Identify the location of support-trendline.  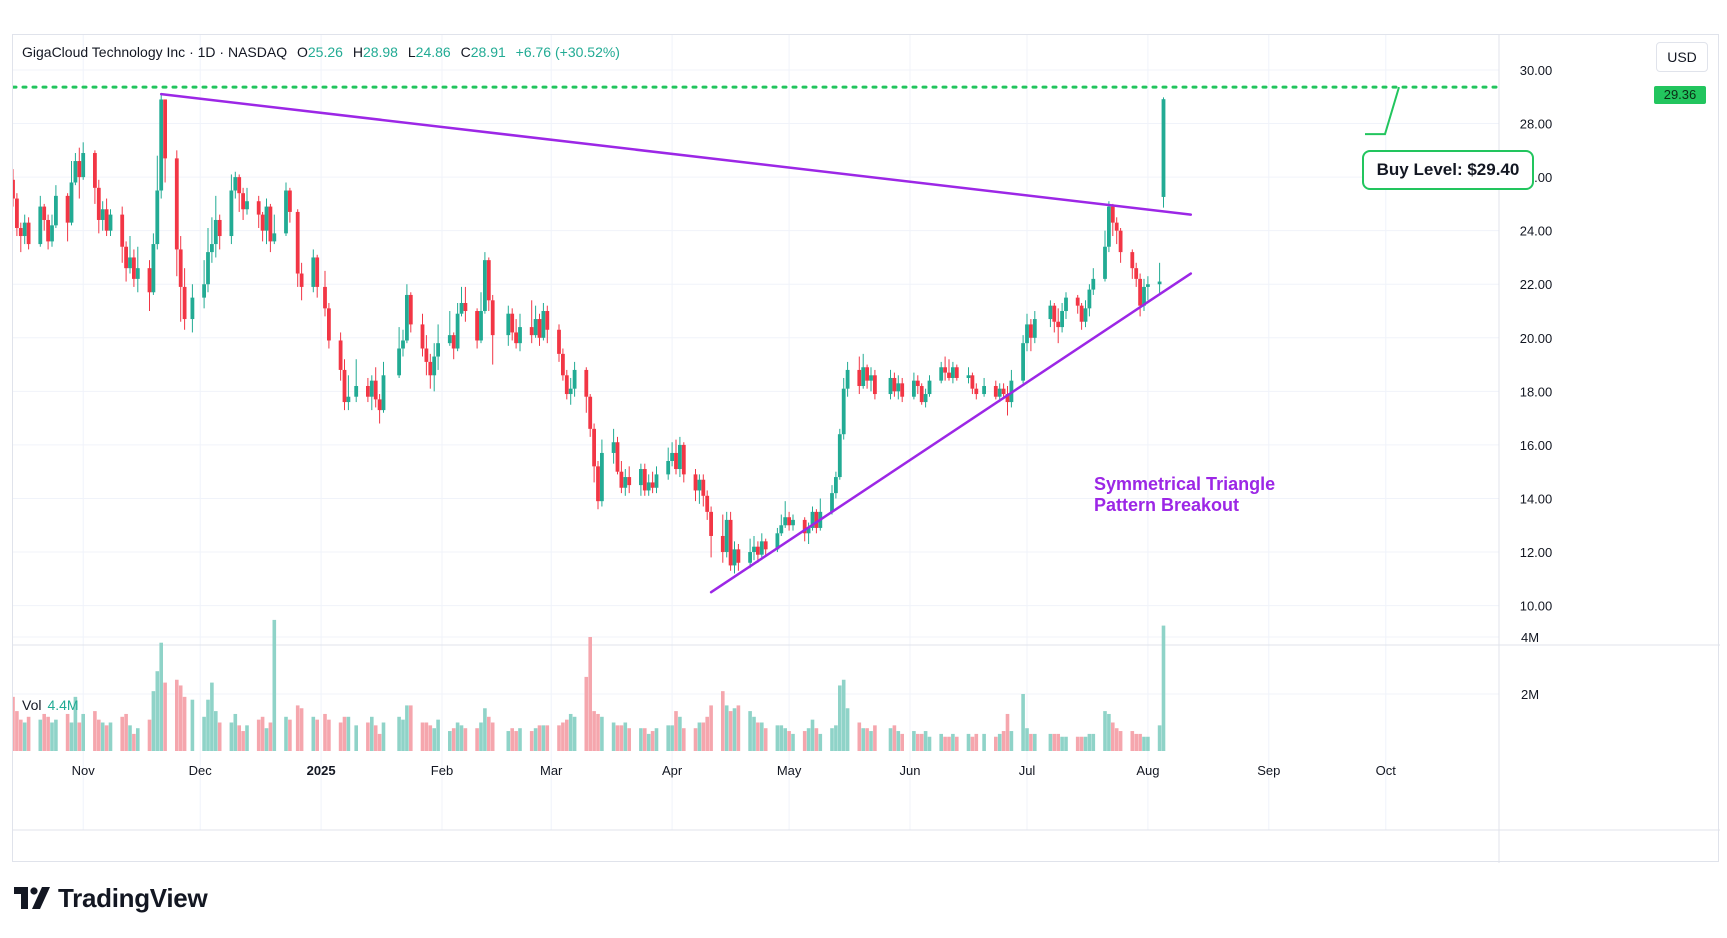
(951, 433).